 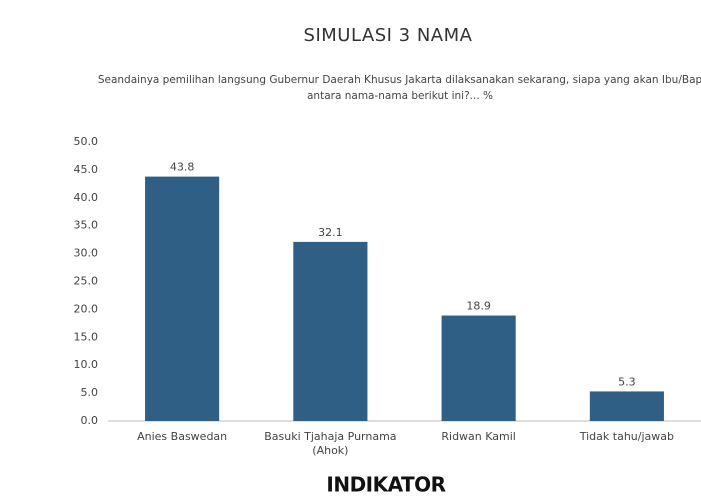 What do you see at coordinates (86, 141) in the screenshot?
I see `y-tick-label: 50.0` at bounding box center [86, 141].